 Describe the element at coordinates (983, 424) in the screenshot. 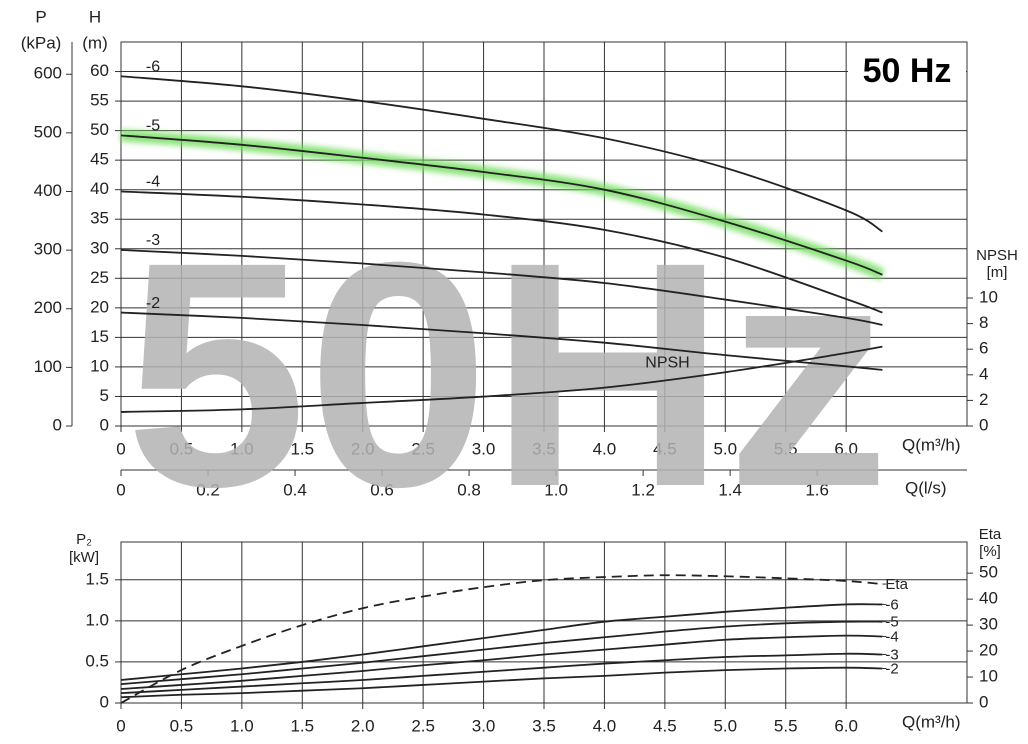

I see `y2-tick-label: 0` at that location.